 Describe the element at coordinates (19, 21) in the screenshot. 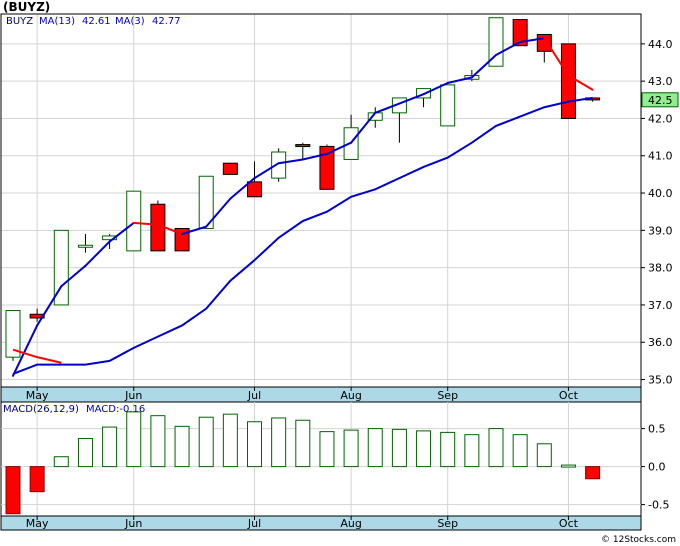

I see `price-legend-entry: BUYZ` at that location.